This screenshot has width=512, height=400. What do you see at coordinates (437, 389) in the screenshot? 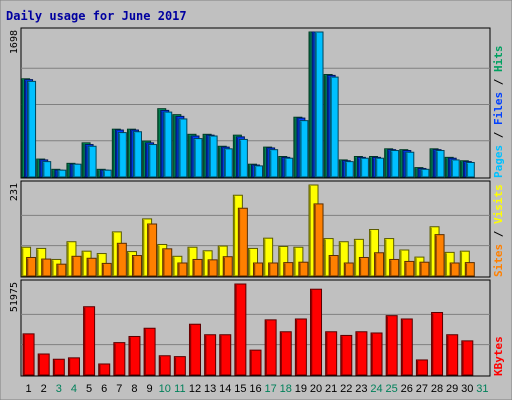
I see `x-tick-label: 28` at bounding box center [437, 389].